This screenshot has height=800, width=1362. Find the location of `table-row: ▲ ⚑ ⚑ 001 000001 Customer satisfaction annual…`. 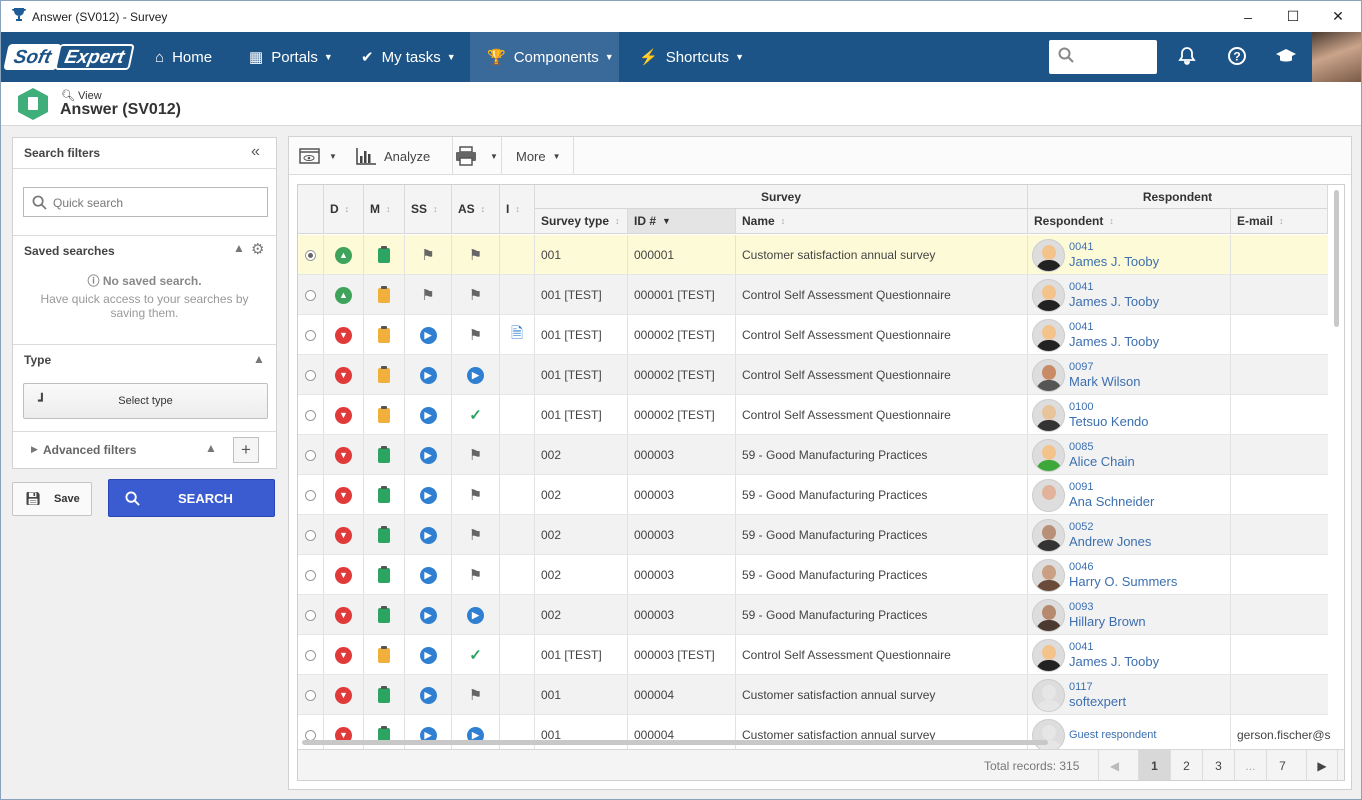

table-row: ▲ ⚑ ⚑ 001 000001 Customer satisfaction annual… is located at coordinates (813, 255).